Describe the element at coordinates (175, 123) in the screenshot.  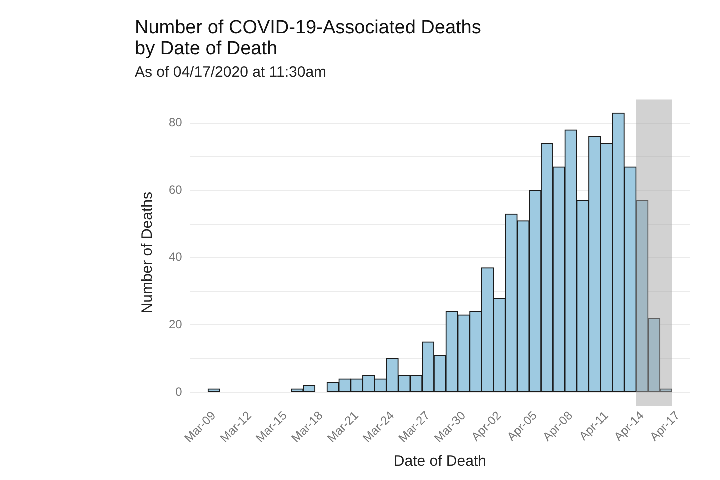
I see `y-tick-label: 80` at that location.